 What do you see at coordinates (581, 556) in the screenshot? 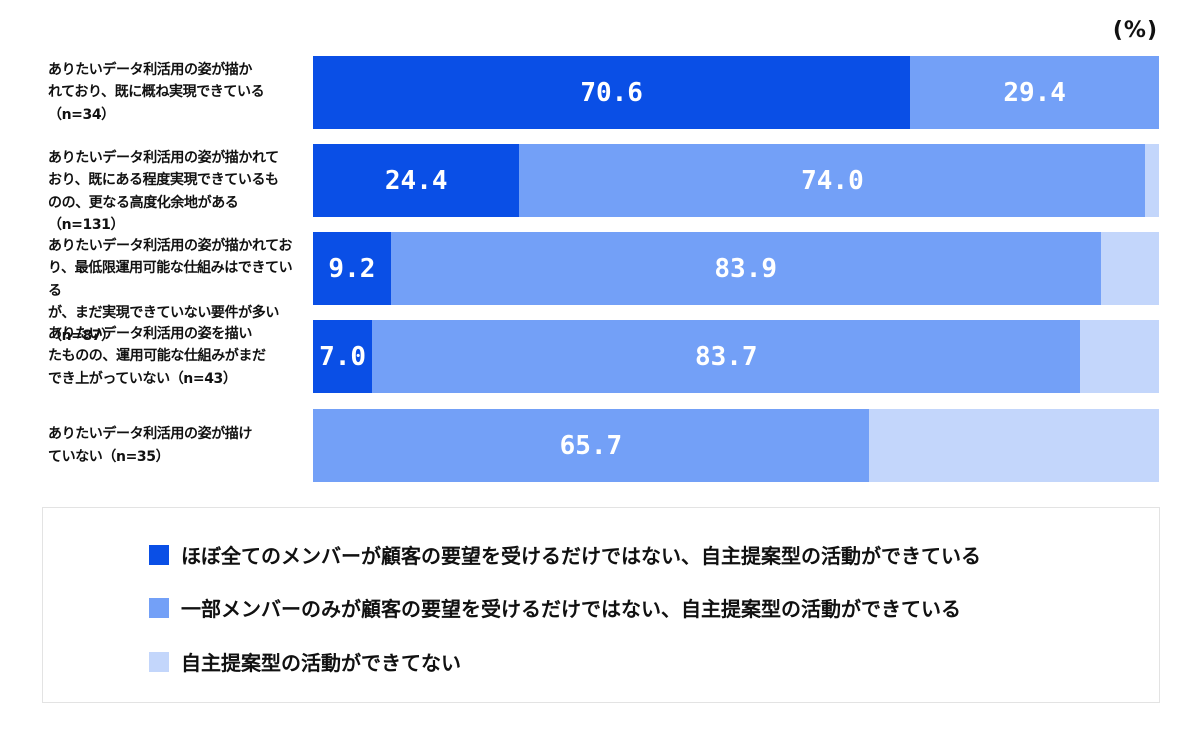
I see `legend-label-all-members: ほぼ全てのメンバーが顧客の要望を受けるだけではない、自主提案型の活動ができている` at bounding box center [581, 556].